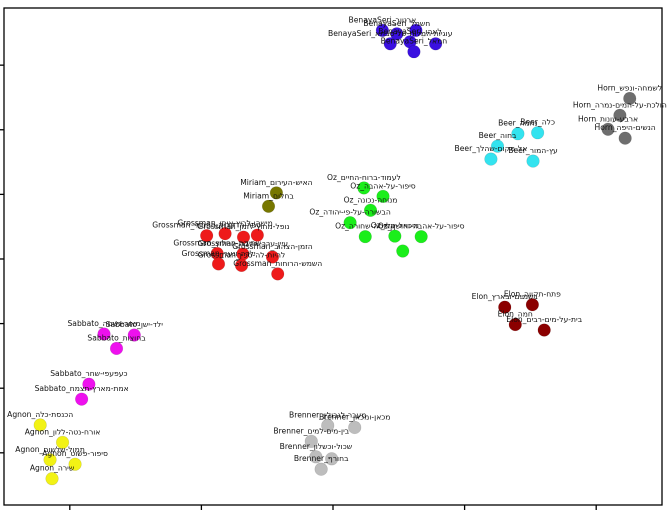 This screenshot has height=526, width=670. What do you see at coordinates (608, 118) in the screenshot?
I see `point-label-1-2: Horn_ארבע-עונות` at bounding box center [608, 118].